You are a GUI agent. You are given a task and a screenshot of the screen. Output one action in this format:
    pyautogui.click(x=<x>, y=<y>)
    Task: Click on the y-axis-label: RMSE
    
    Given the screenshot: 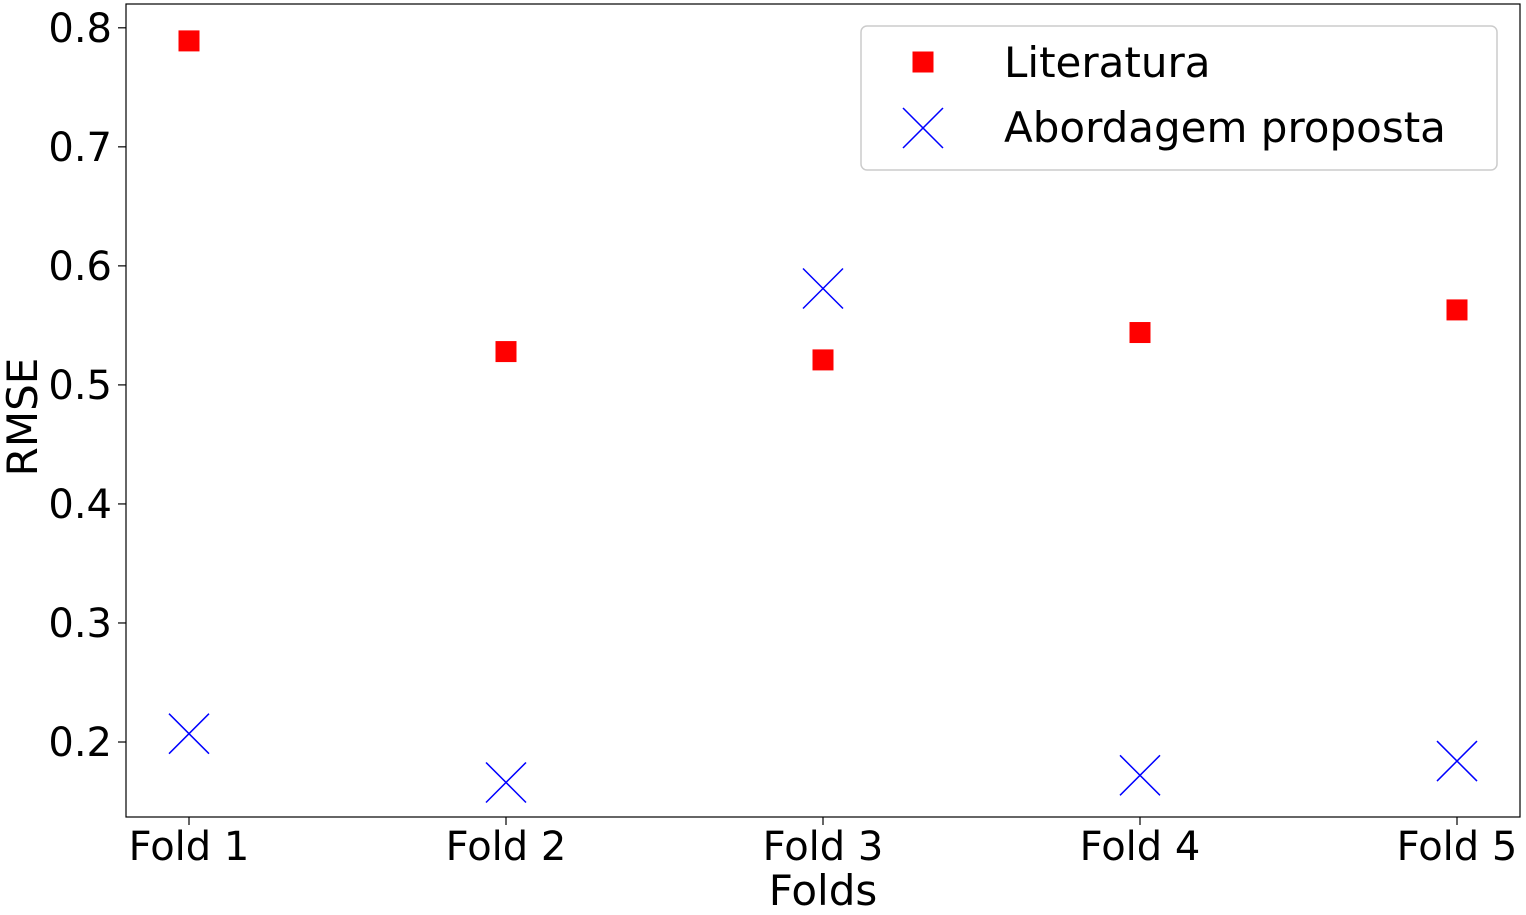 What is the action you would take?
    pyautogui.click(x=23, y=417)
    